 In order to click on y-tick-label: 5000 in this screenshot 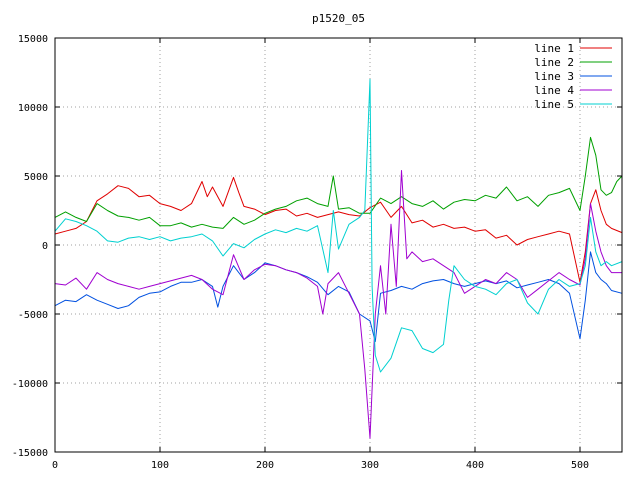, I will do `click(36, 177)`.